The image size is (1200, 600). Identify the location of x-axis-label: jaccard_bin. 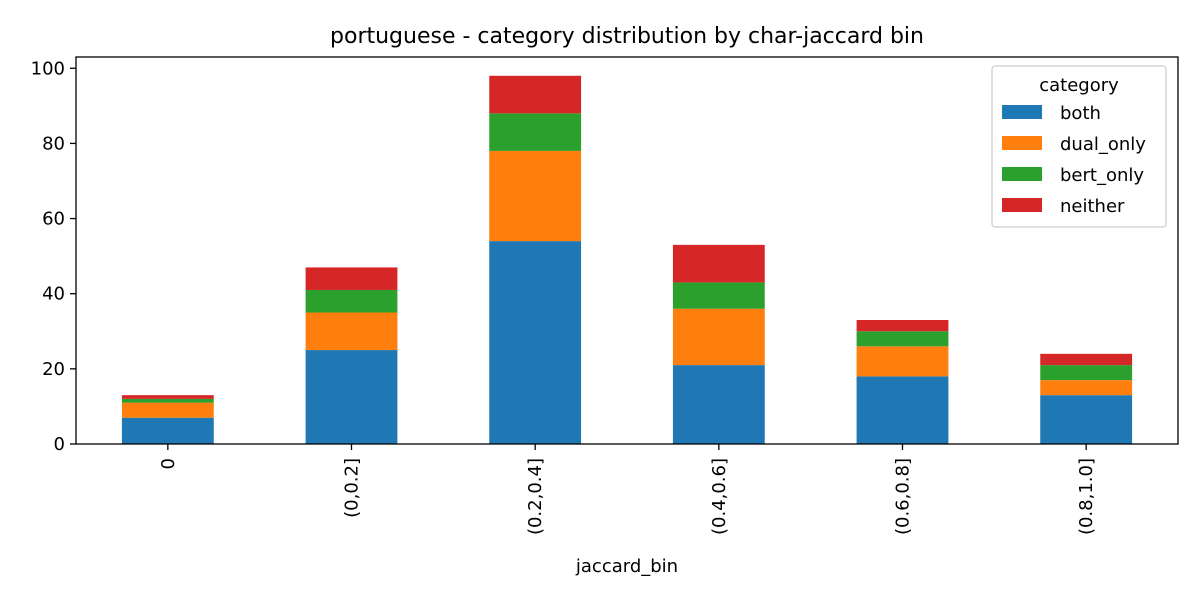
(626, 566).